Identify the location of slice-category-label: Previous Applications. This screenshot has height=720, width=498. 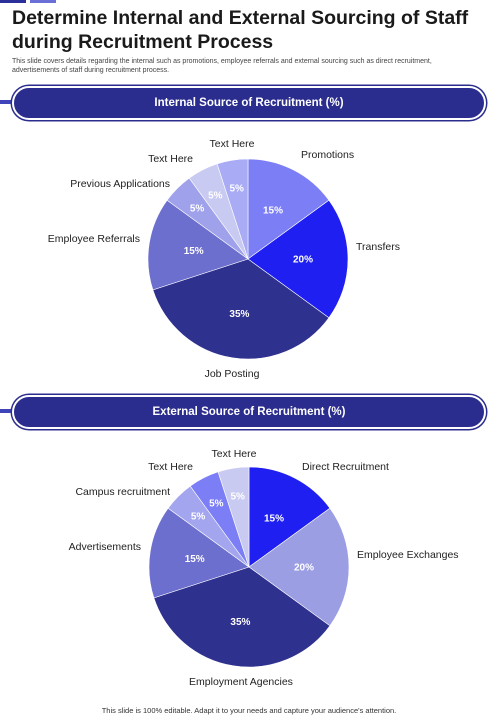
(120, 184).